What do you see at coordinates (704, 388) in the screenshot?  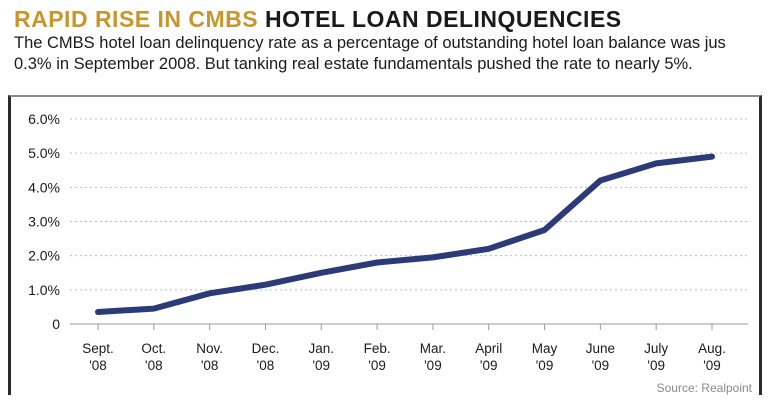 I see `source-note: Source: Realpoint` at bounding box center [704, 388].